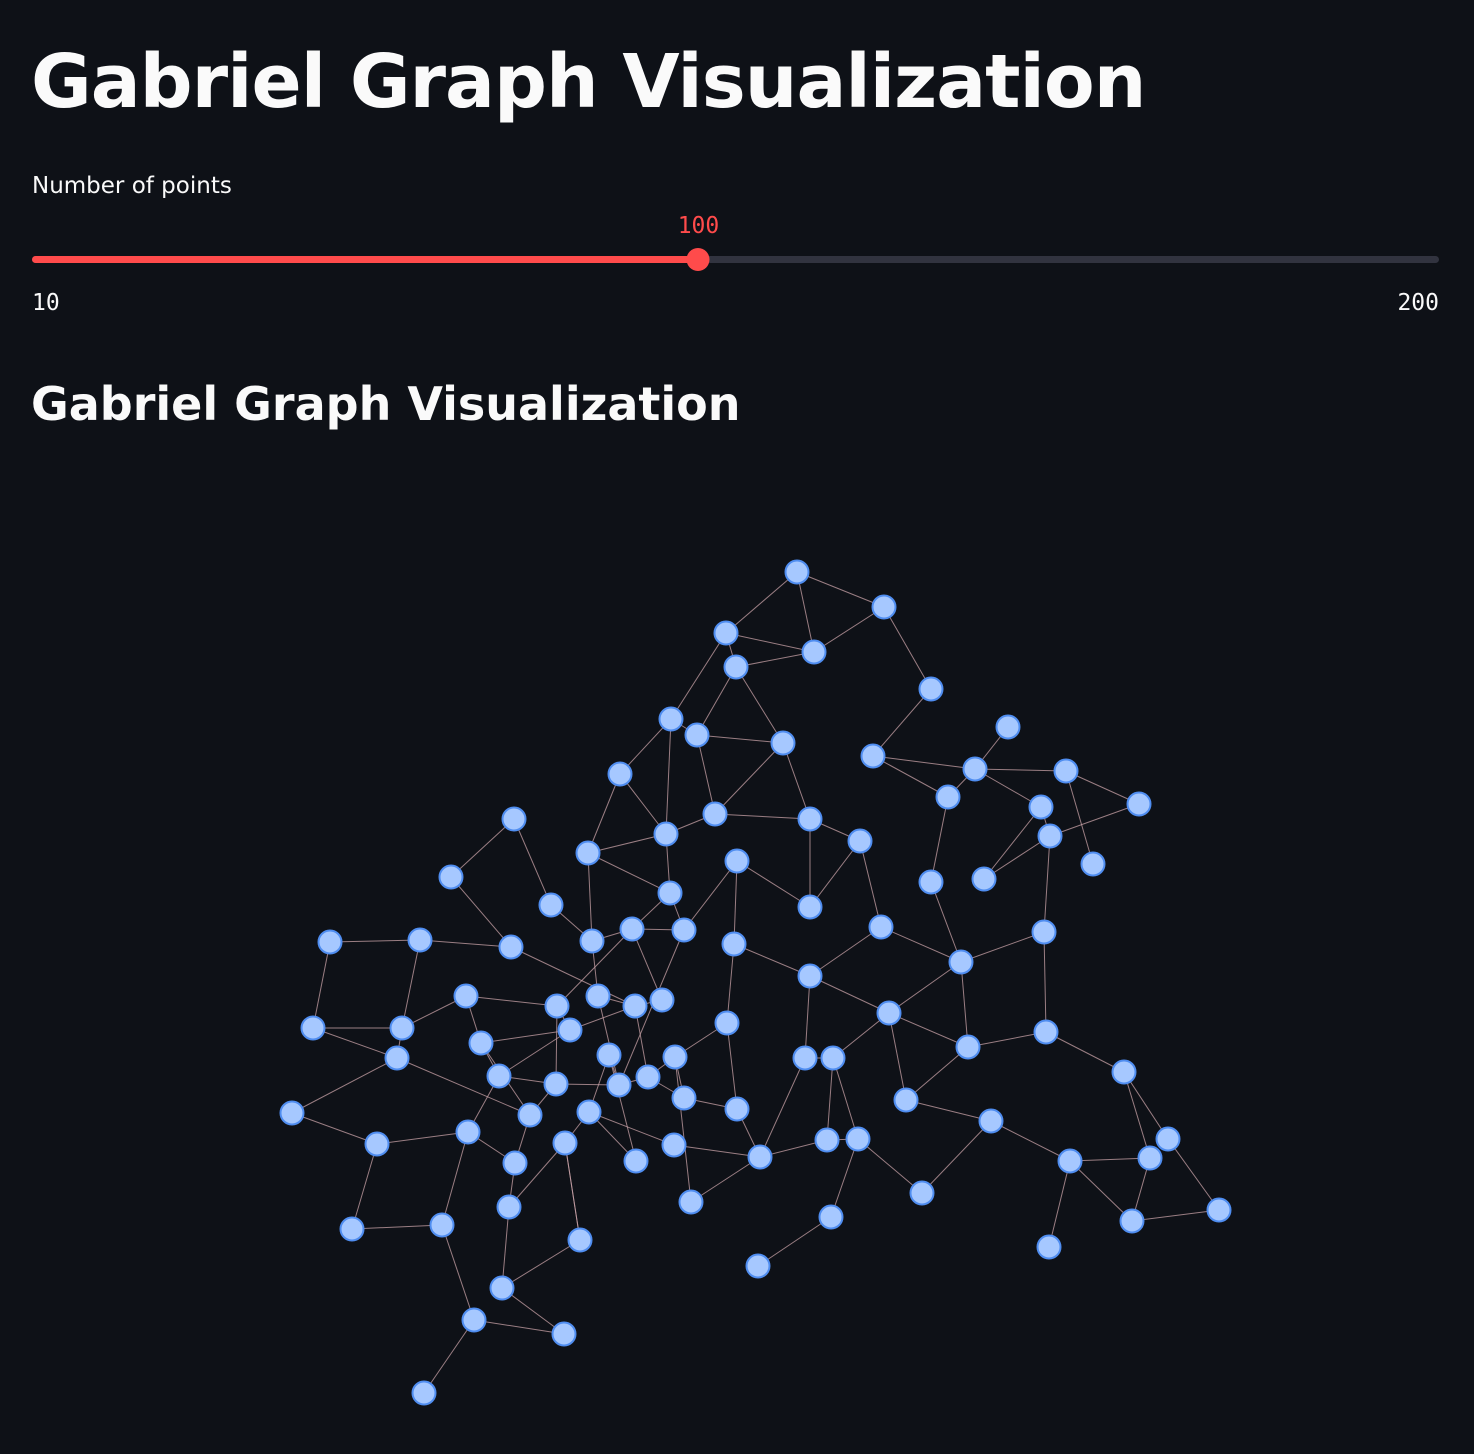 The width and height of the screenshot is (1474, 1454). I want to click on slider-thumb, so click(698, 259).